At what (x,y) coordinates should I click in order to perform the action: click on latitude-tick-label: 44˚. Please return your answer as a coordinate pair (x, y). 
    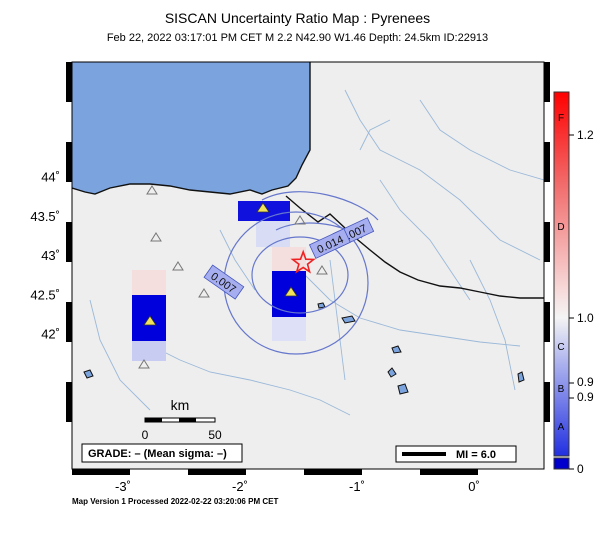
    Looking at the image, I should click on (50, 177).